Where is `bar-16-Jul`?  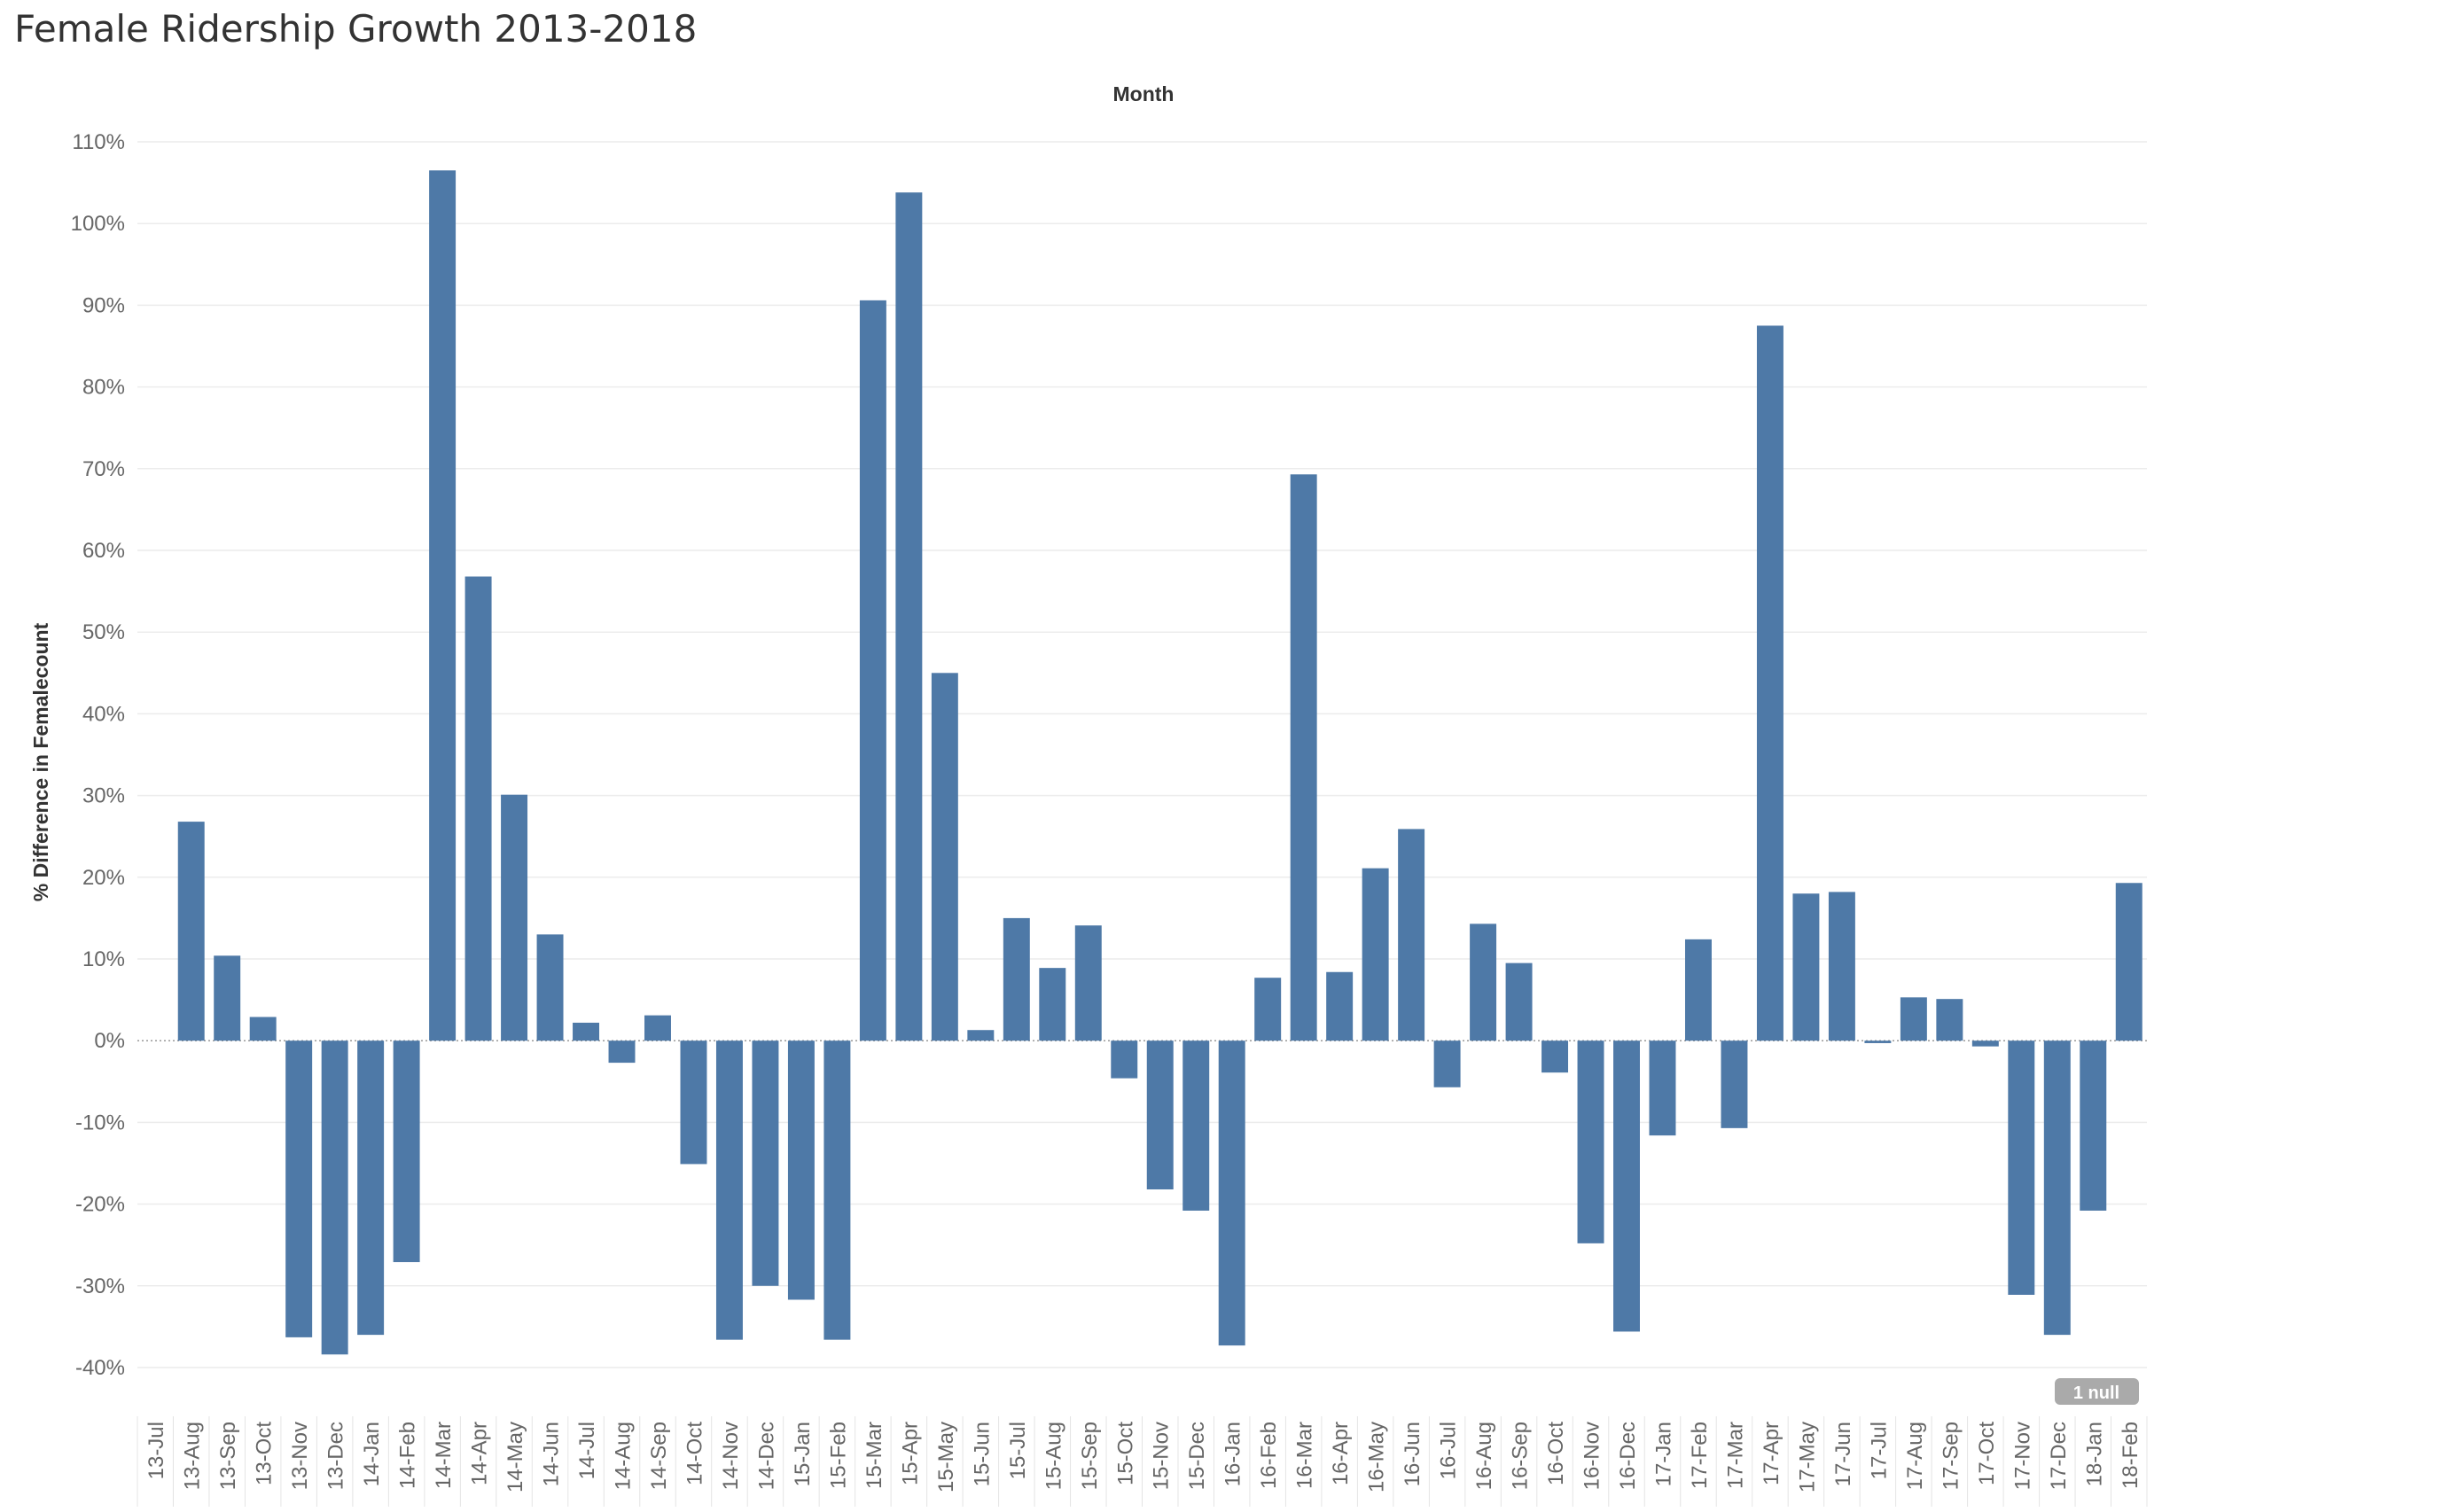 bar-16-Jul is located at coordinates (1447, 1063).